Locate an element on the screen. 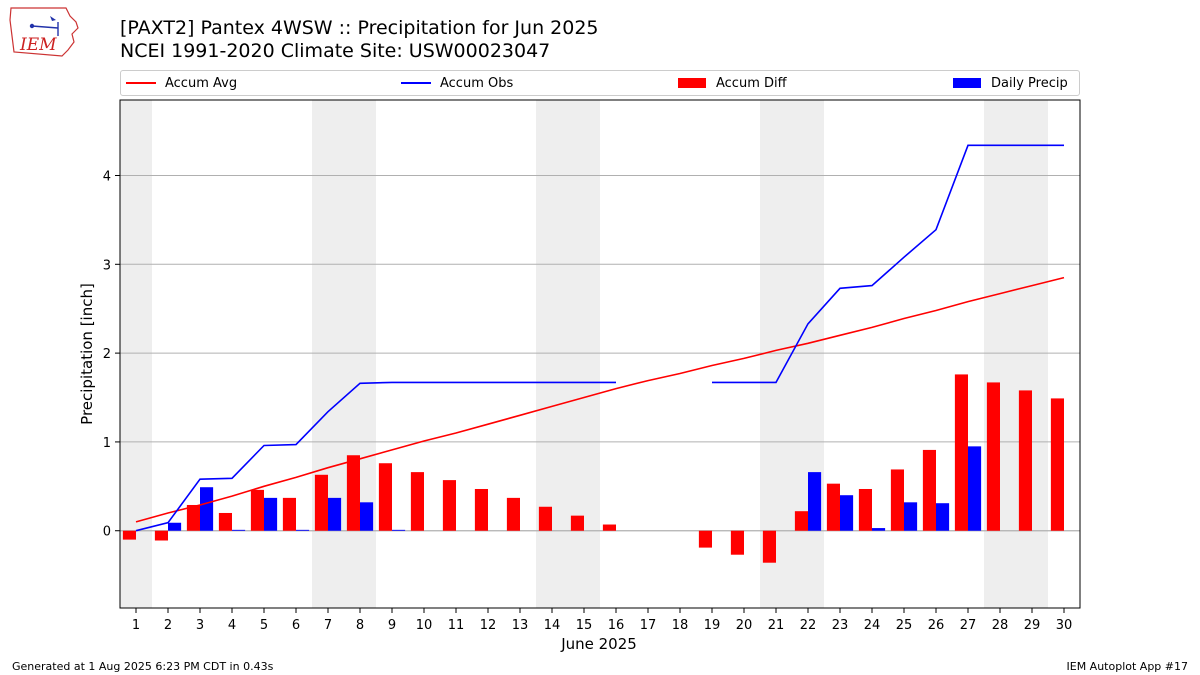 This screenshot has height=675, width=1200. x-tick-label-7: 7 is located at coordinates (328, 625).